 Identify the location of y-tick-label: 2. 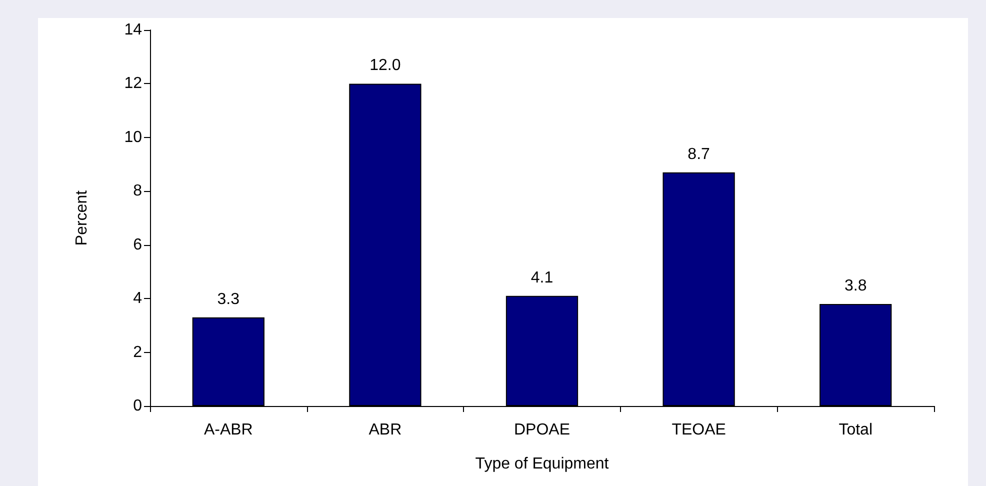
(137, 352).